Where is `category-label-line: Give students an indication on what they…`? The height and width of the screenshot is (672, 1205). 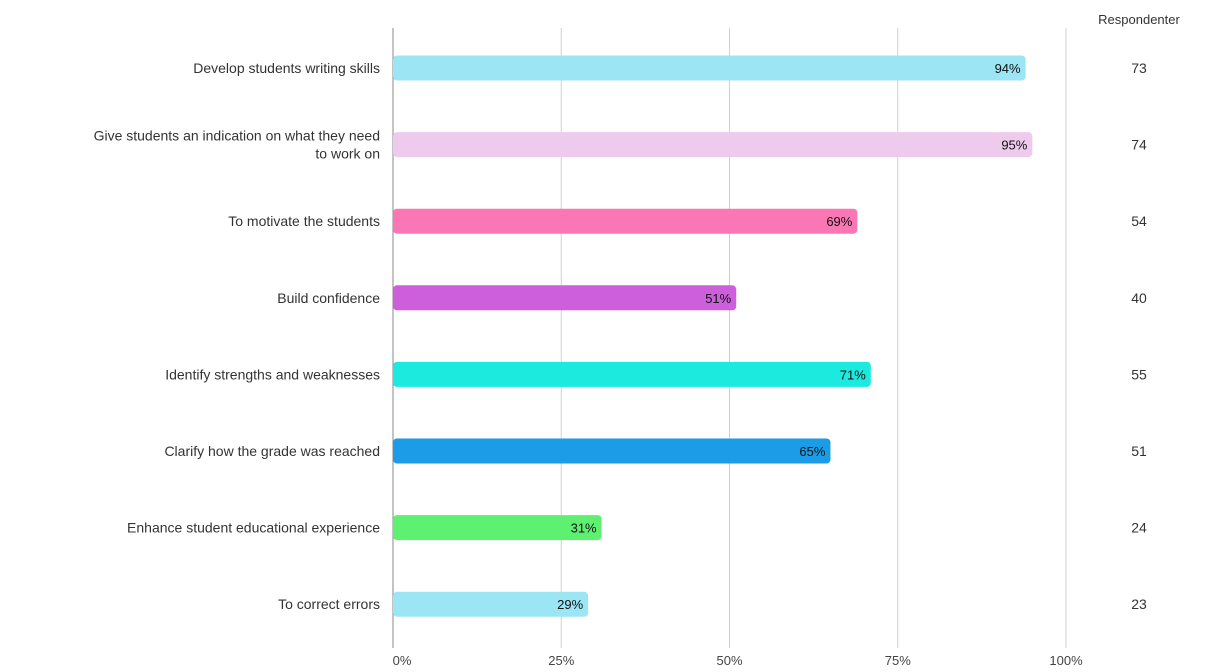
category-label-line: Give students an indication on what they… is located at coordinates (237, 136).